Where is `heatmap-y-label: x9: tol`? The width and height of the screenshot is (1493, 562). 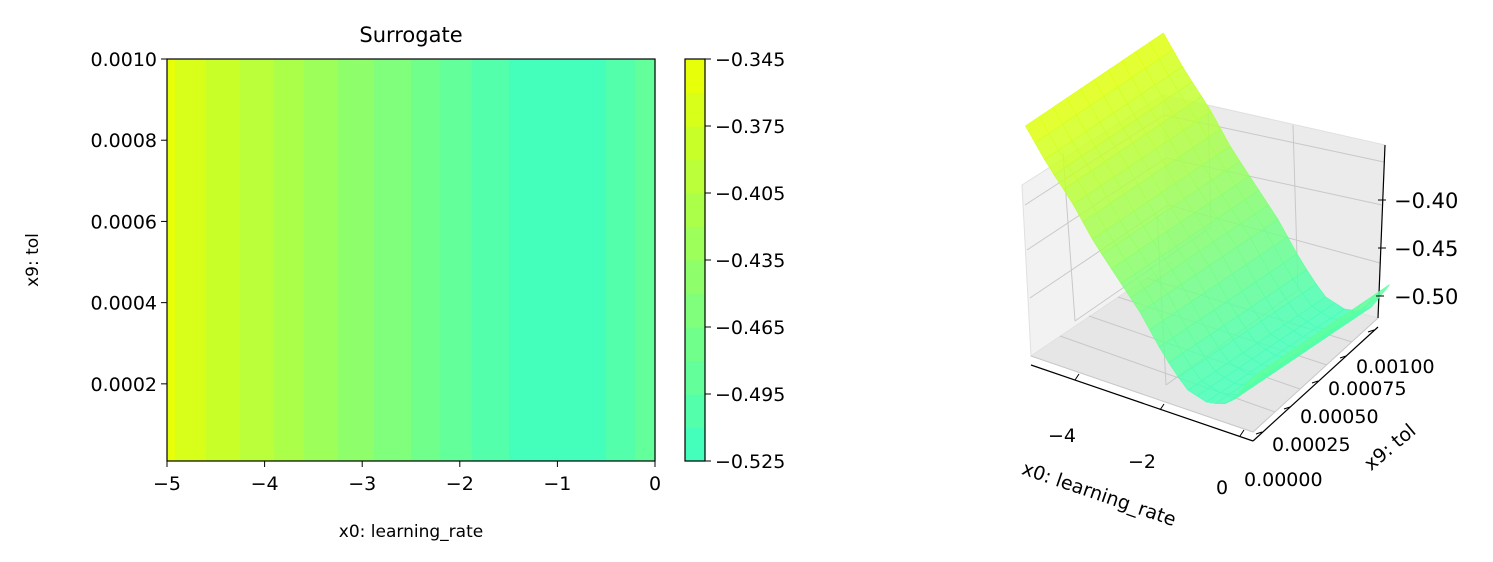 heatmap-y-label: x9: tol is located at coordinates (33, 260).